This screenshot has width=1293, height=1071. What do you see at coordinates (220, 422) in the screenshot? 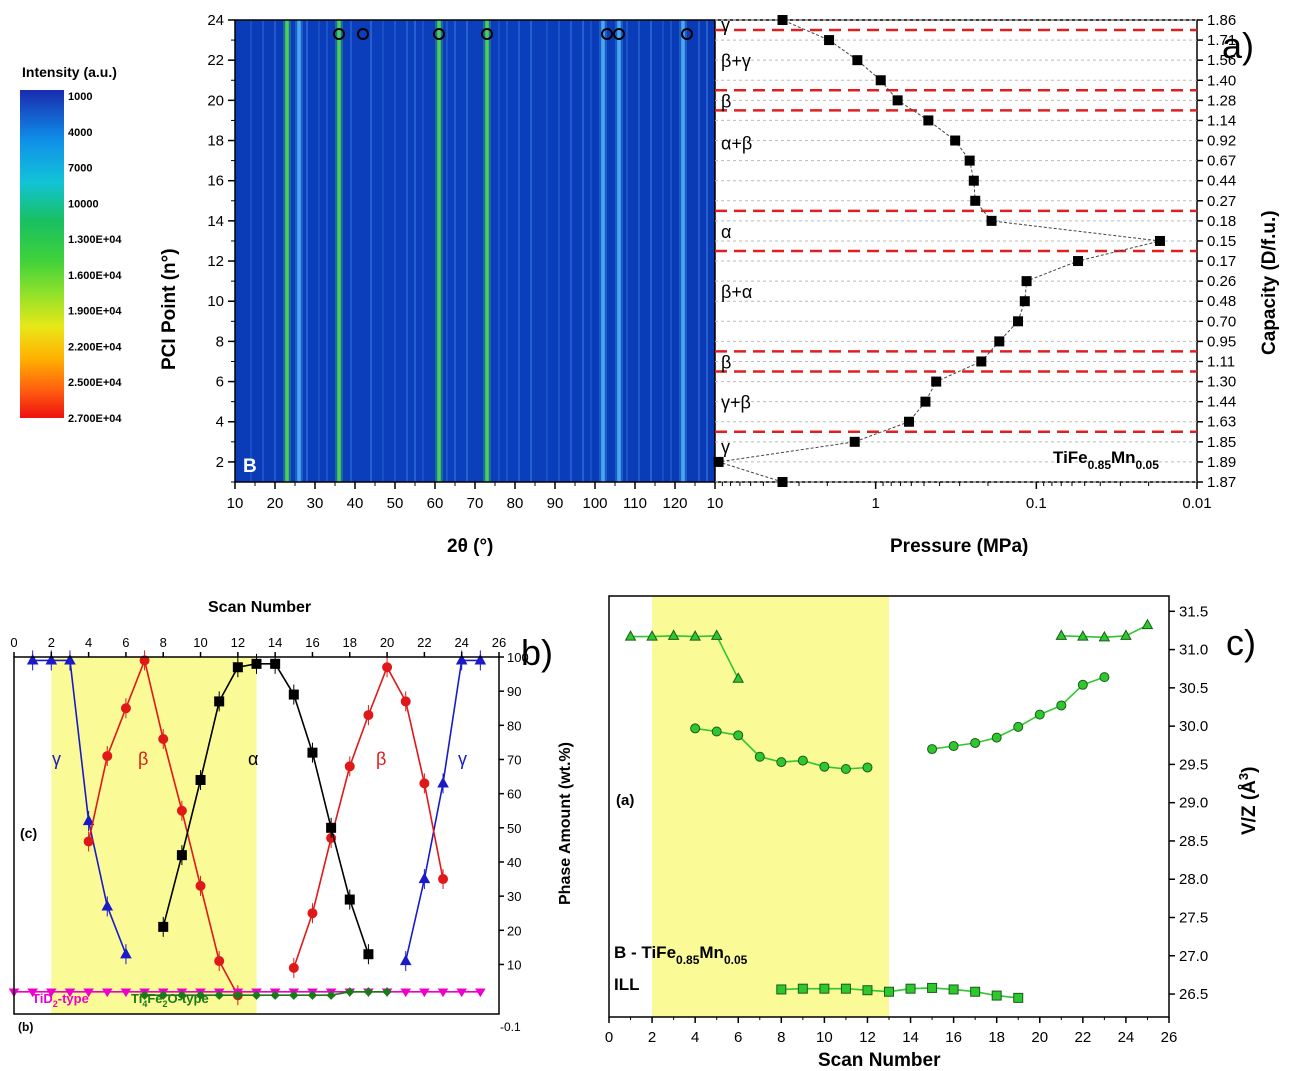
I see `heatmap-y-tick-label: 4` at bounding box center [220, 422].